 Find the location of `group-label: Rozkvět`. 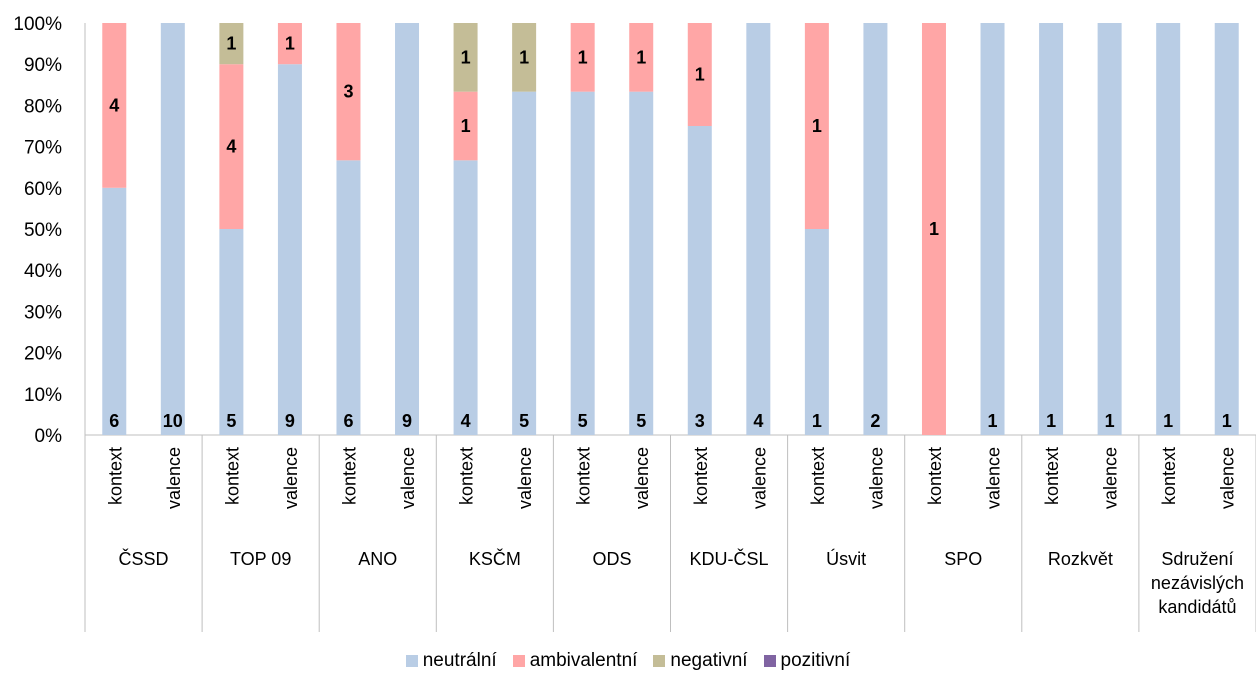

group-label: Rozkvět is located at coordinates (1080, 559).